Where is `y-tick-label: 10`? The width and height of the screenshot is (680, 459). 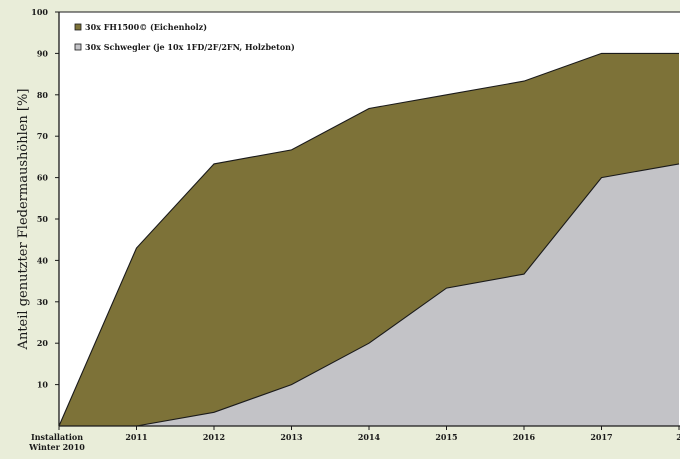
y-tick-label: 10 is located at coordinates (43, 385).